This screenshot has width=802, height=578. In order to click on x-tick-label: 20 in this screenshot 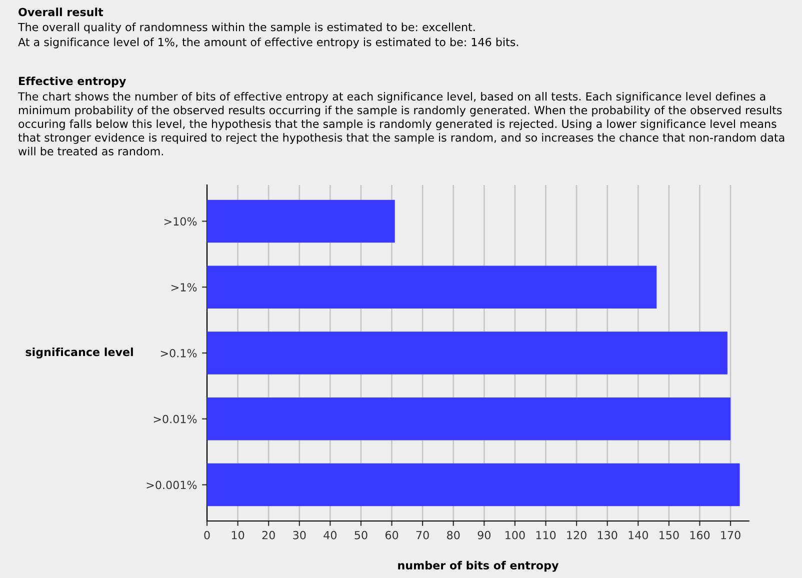, I will do `click(268, 535)`.